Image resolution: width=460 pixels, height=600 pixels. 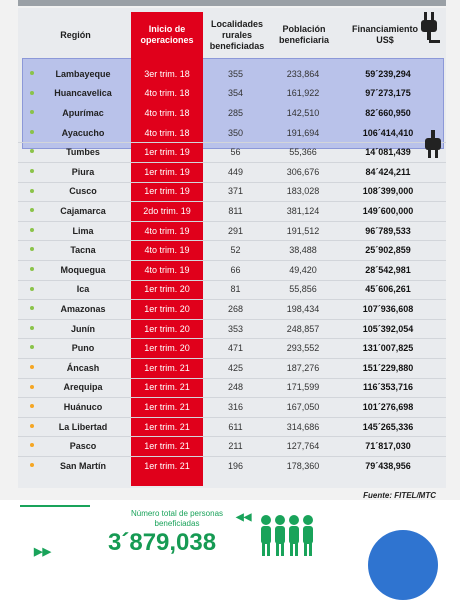 What do you see at coordinates (235, 93) in the screenshot?
I see `localities-cell: 354` at bounding box center [235, 93].